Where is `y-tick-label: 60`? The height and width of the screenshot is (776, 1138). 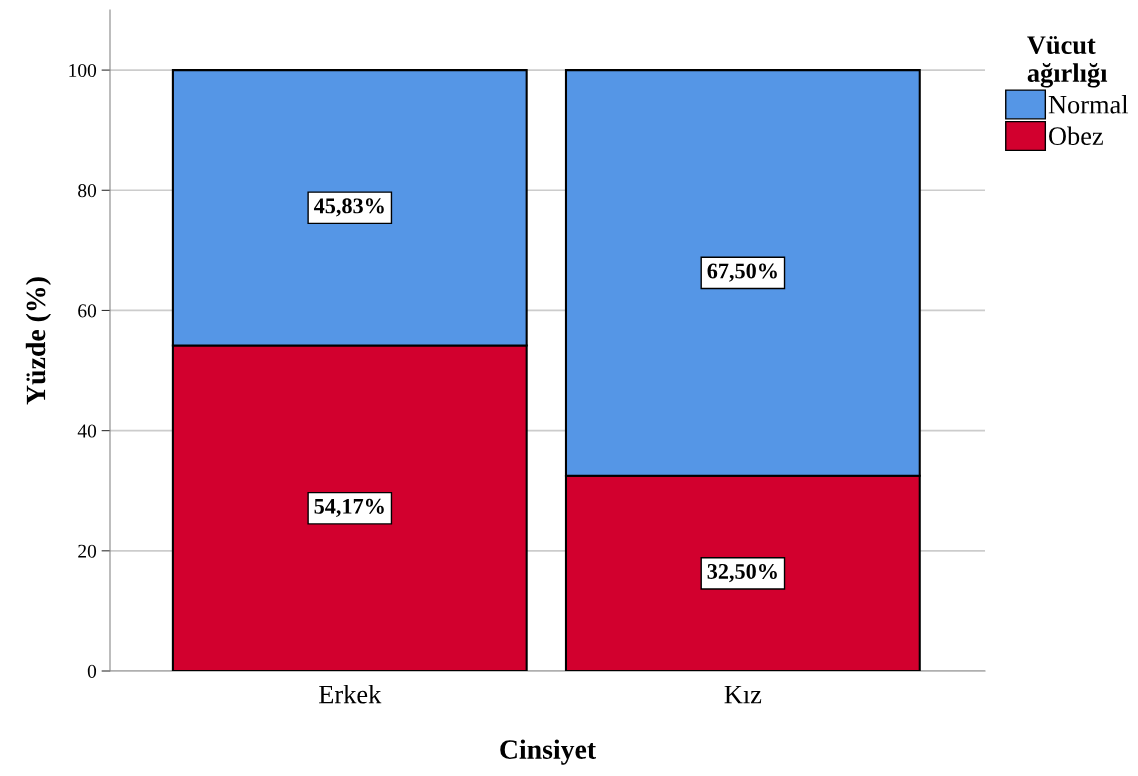
y-tick-label: 60 is located at coordinates (87, 311).